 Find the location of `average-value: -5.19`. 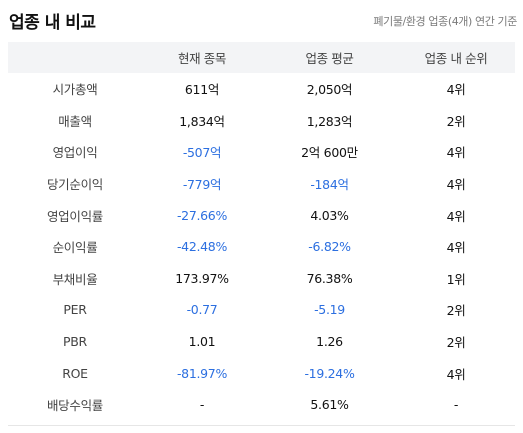

average-value: -5.19 is located at coordinates (329, 310).